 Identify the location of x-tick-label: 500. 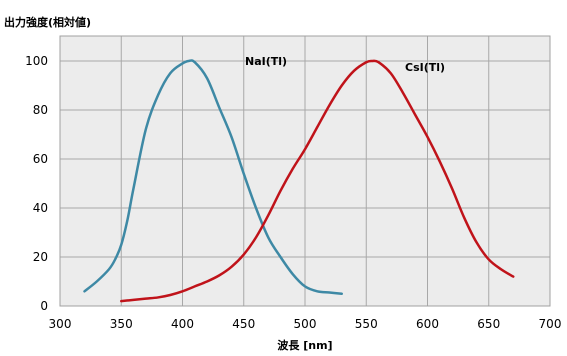
(305, 324).